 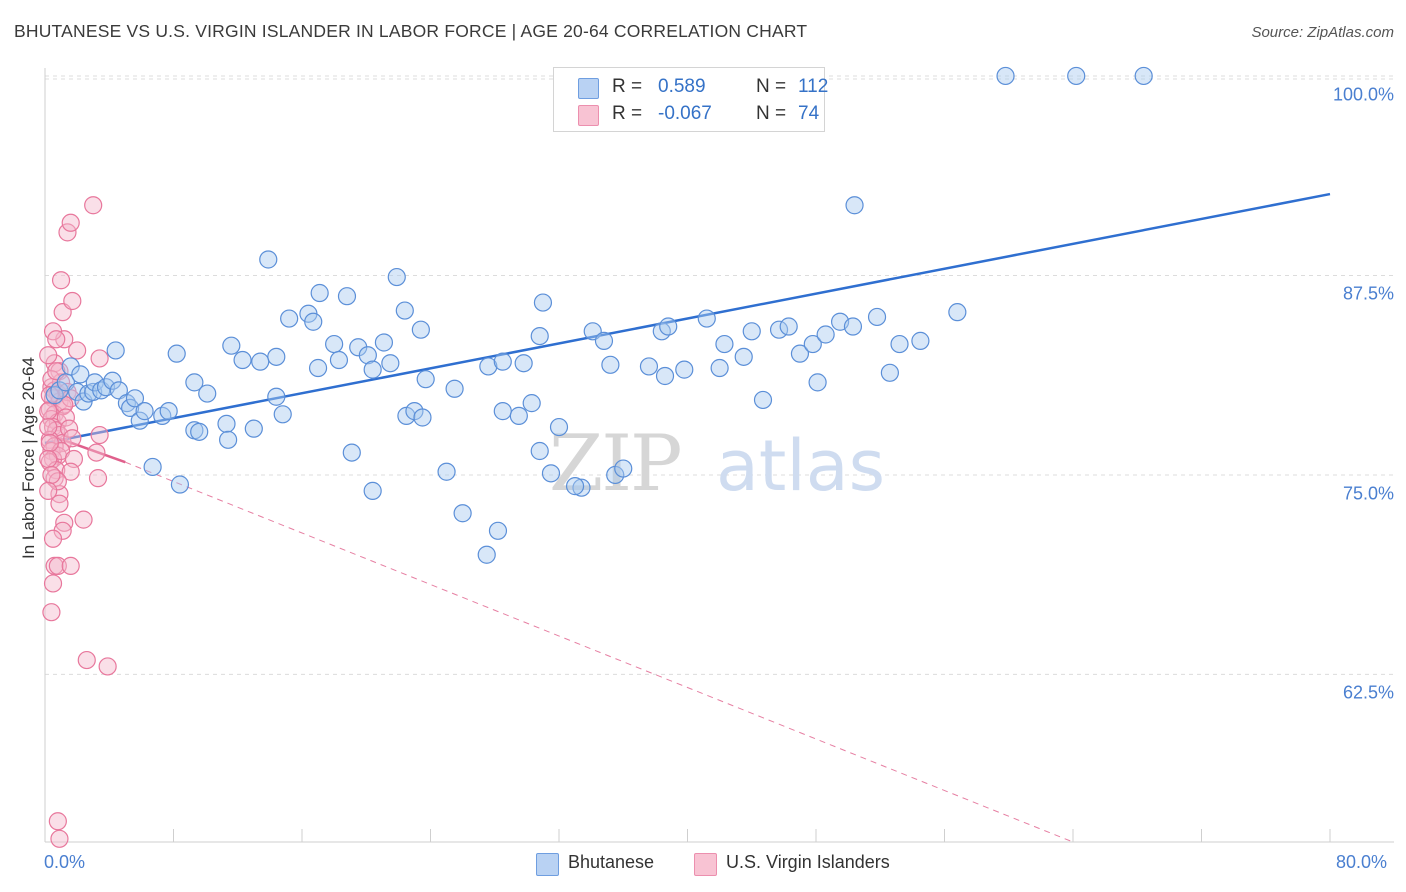 I want to click on bottom-legend-swatch-blue, so click(x=547, y=864).